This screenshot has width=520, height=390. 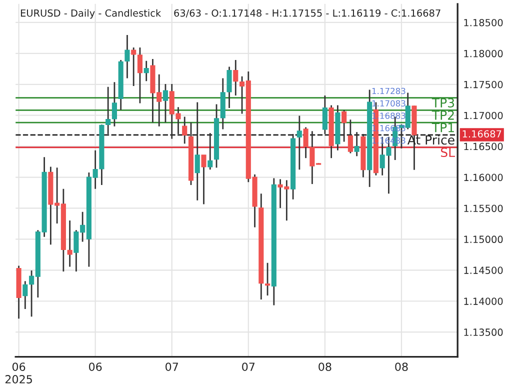 What do you see at coordinates (483, 301) in the screenshot?
I see `y-tick-label: 1.14000` at bounding box center [483, 301].